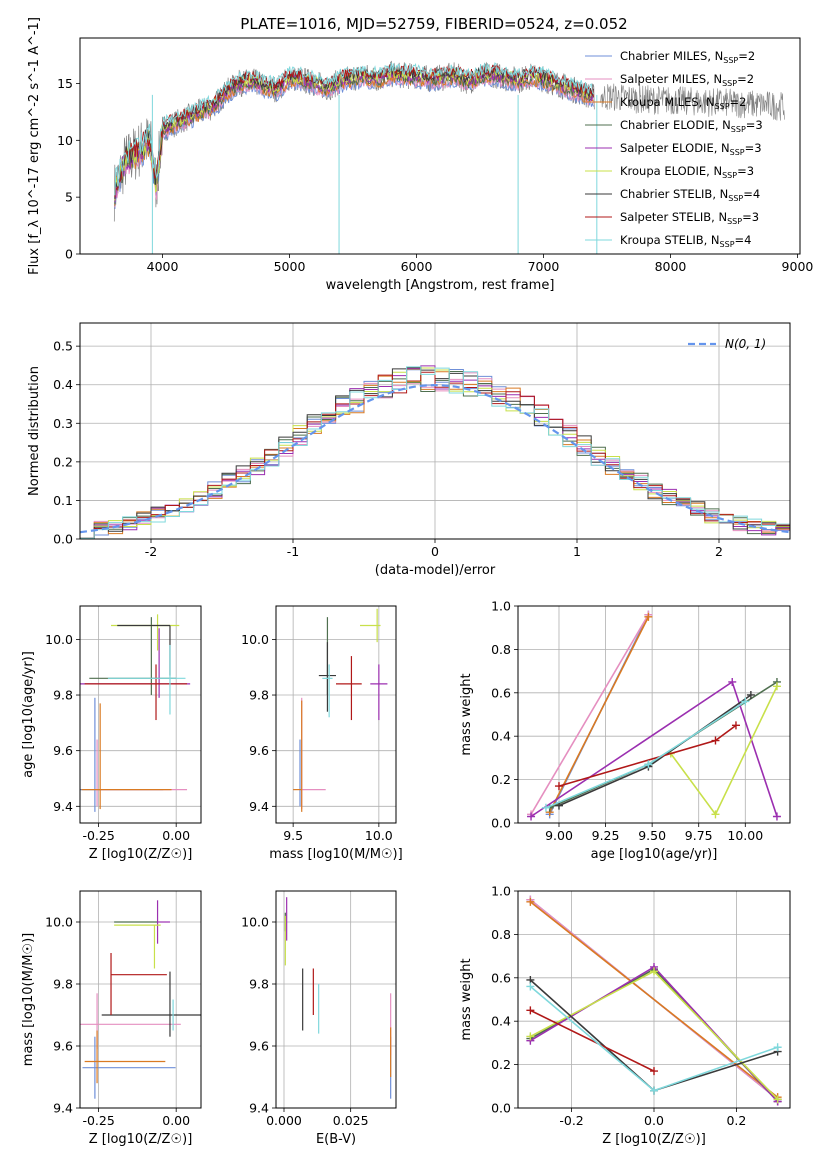 The height and width of the screenshot is (1170, 819). Describe the element at coordinates (577, 551) in the screenshot. I see `x-tick-label: 1` at that location.